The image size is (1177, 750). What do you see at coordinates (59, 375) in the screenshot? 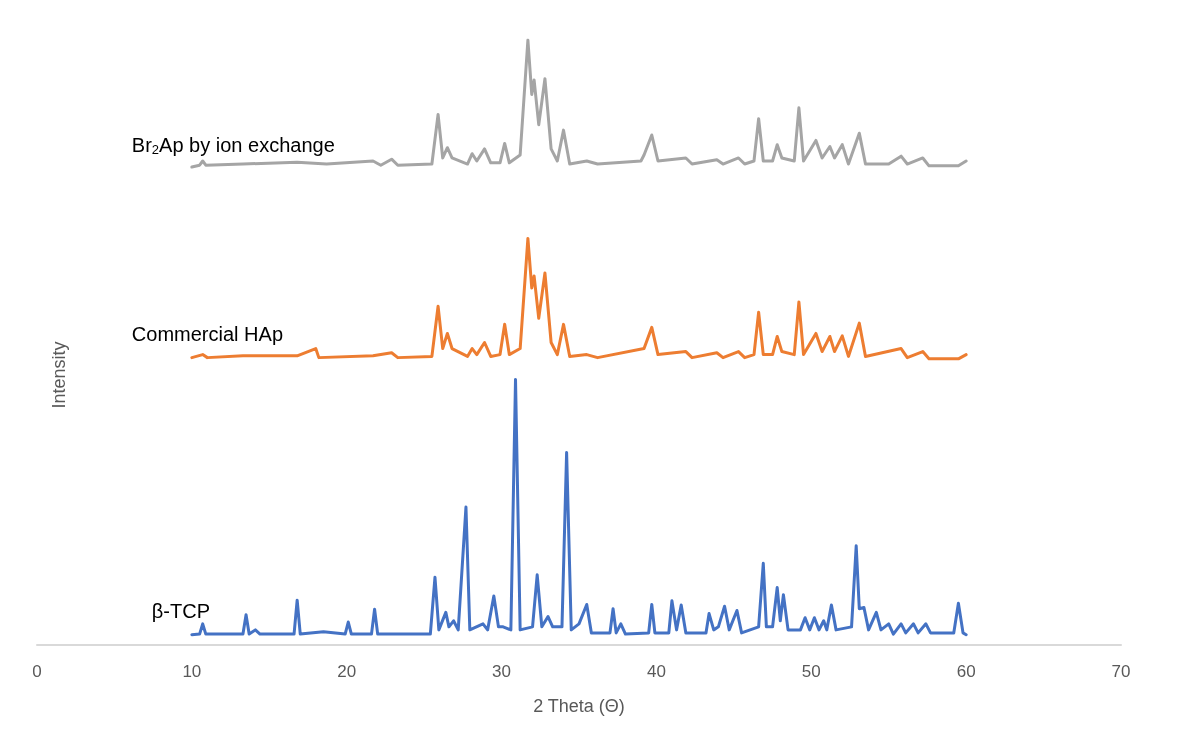
I see `y-axis-title: Intensity` at bounding box center [59, 375].